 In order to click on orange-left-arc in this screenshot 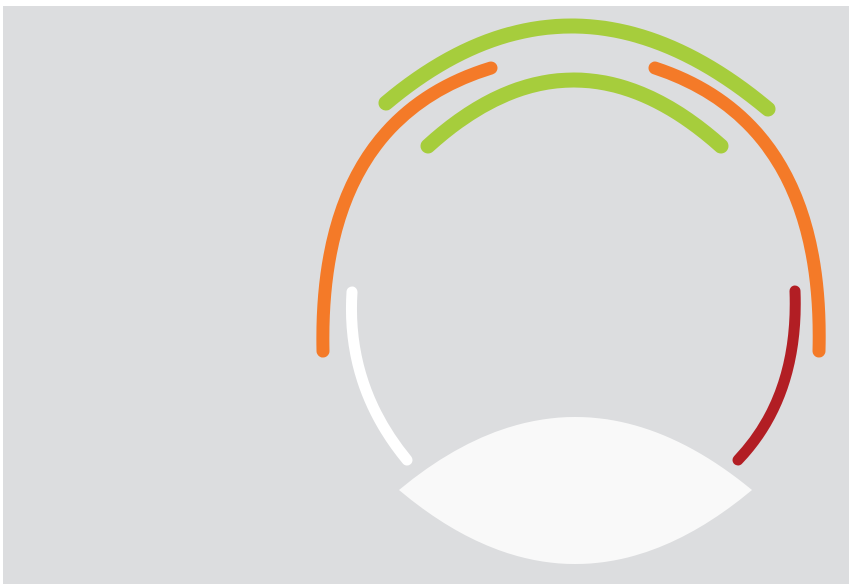, I will do `click(407, 209)`.